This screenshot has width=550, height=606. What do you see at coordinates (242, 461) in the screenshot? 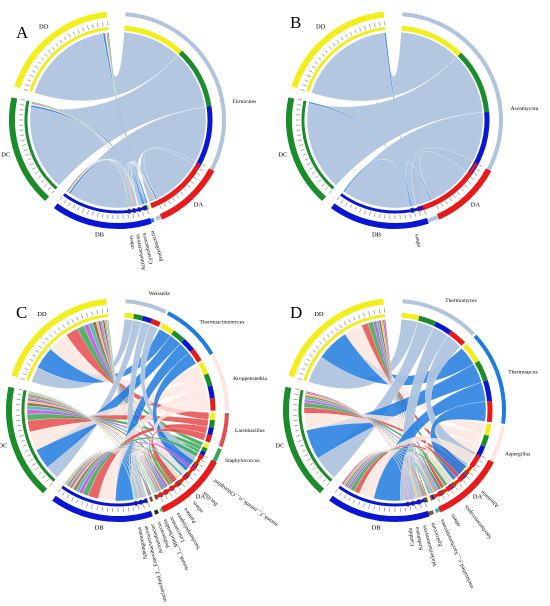
I see `taxon-label: Staphylococcus` at bounding box center [242, 461].